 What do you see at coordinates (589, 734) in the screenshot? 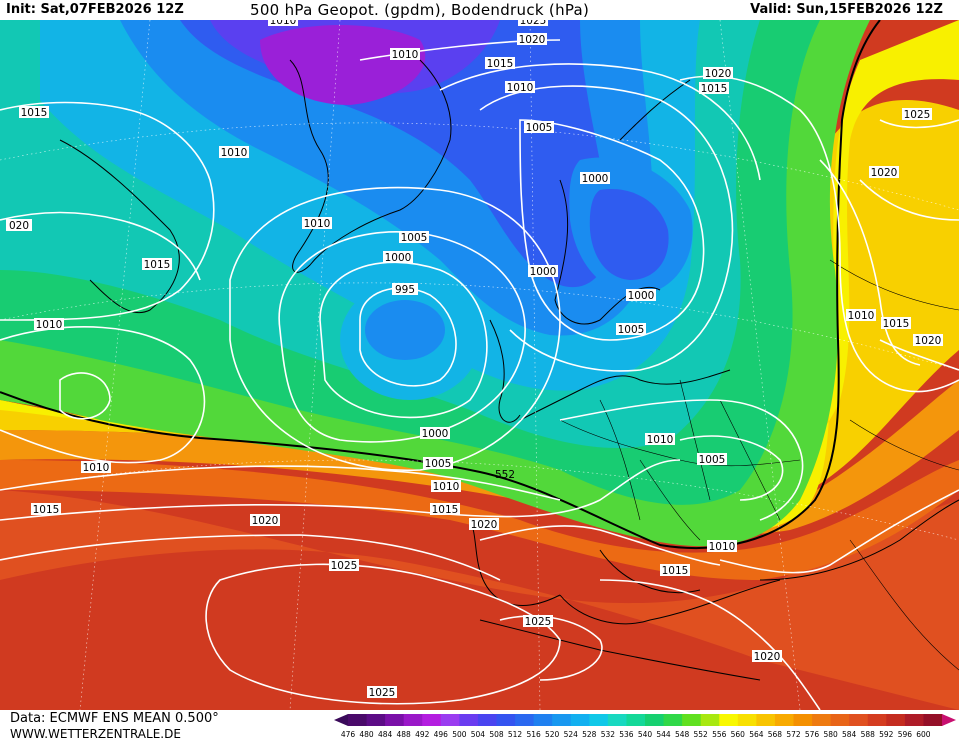
I see `legend-tick-label: 528` at bounding box center [589, 734].